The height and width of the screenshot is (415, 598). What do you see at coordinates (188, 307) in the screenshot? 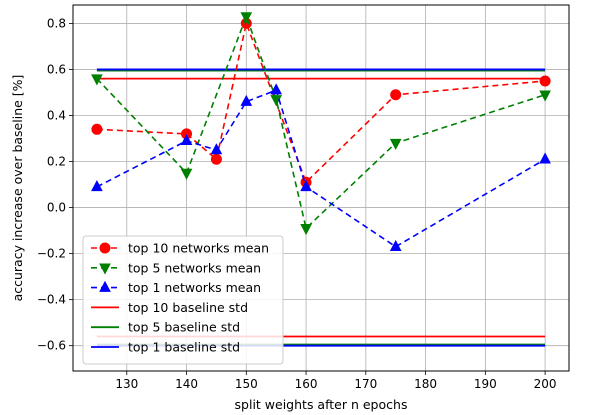
I see `legend-label: top 10 baseline std` at bounding box center [188, 307].